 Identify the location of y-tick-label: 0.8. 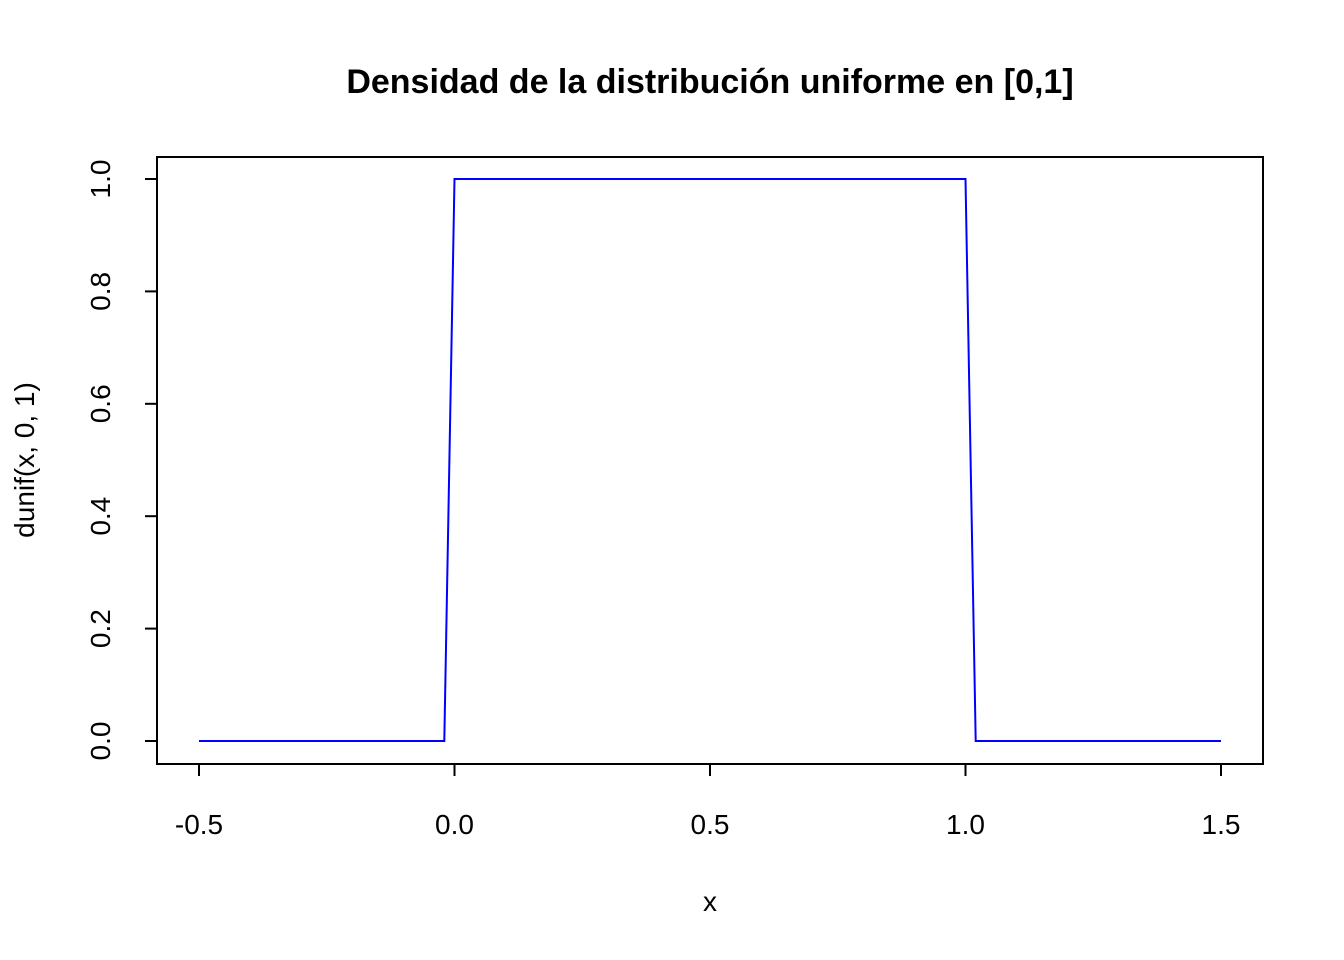
(100, 291).